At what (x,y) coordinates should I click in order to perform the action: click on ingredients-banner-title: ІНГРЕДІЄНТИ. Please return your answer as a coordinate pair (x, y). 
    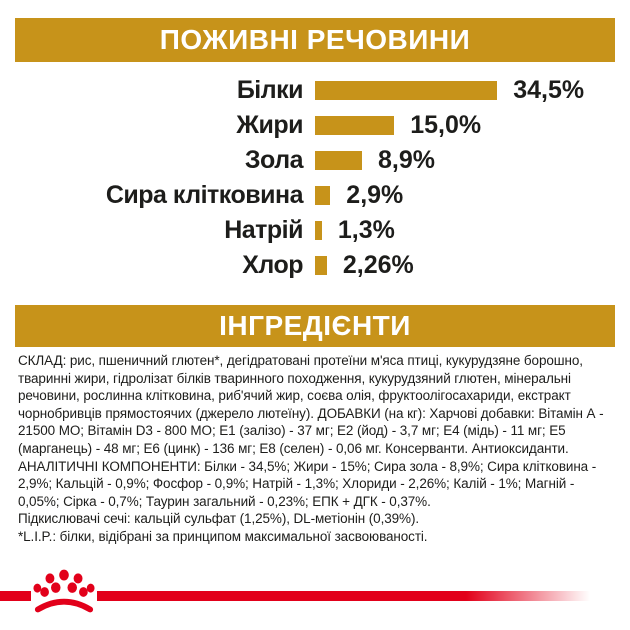
    Looking at the image, I should click on (315, 325).